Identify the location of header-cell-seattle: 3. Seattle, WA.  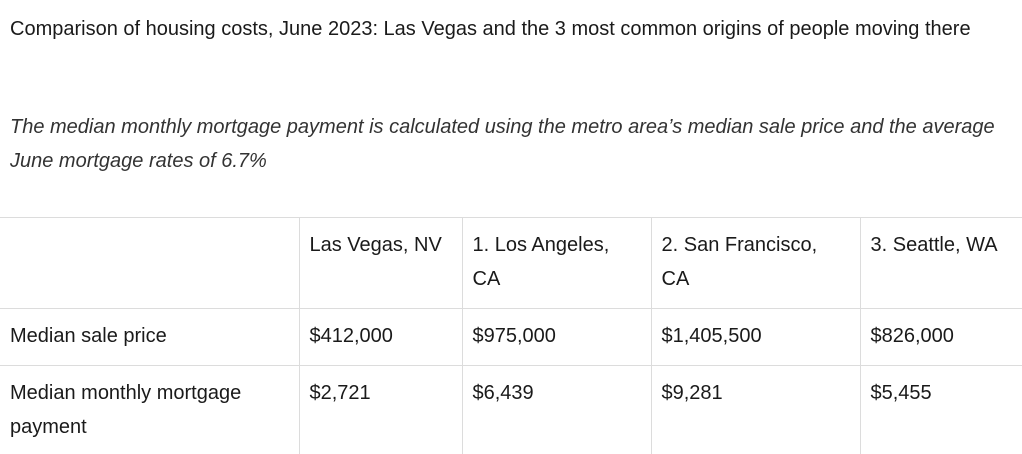
(941, 263).